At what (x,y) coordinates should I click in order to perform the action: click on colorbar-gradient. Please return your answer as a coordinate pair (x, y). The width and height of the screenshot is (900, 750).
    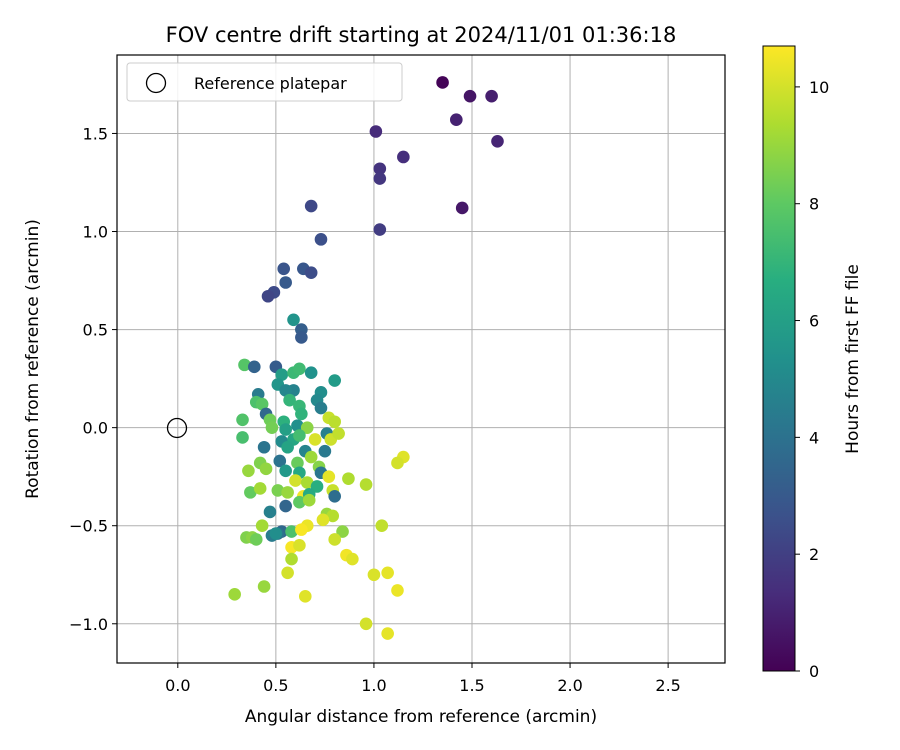
    Looking at the image, I should click on (779, 358).